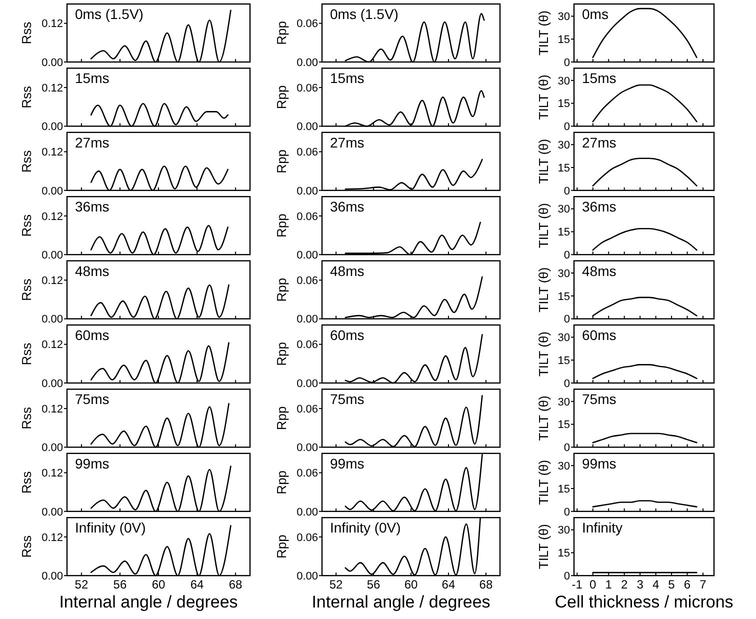 The height and width of the screenshot is (619, 756). I want to click on x-axis-title: Cell thickness / microns, so click(644, 602).